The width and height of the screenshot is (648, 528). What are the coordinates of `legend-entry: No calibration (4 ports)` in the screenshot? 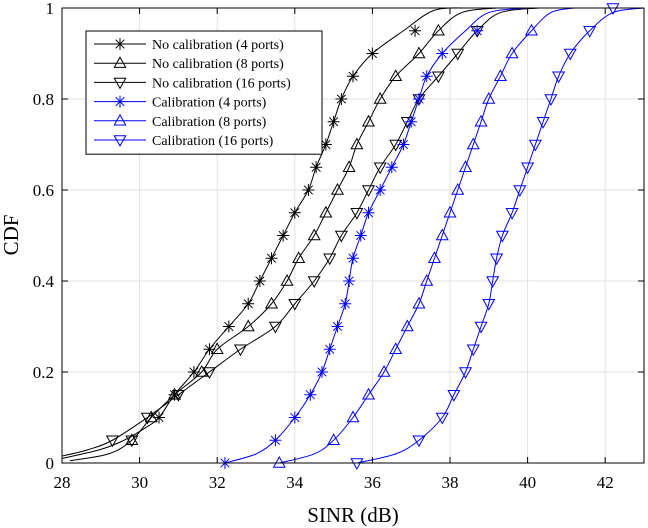 It's located at (189, 45).